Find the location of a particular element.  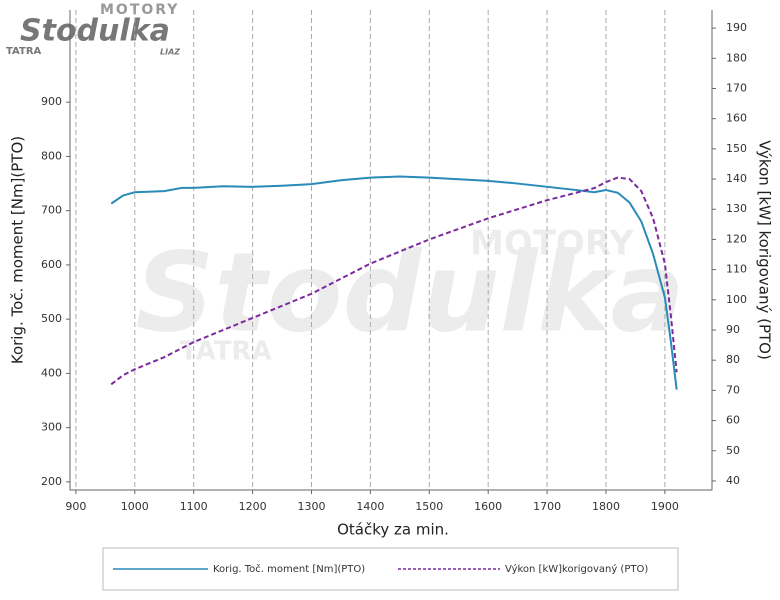

y2-tick-label: 120 is located at coordinates (736, 238).